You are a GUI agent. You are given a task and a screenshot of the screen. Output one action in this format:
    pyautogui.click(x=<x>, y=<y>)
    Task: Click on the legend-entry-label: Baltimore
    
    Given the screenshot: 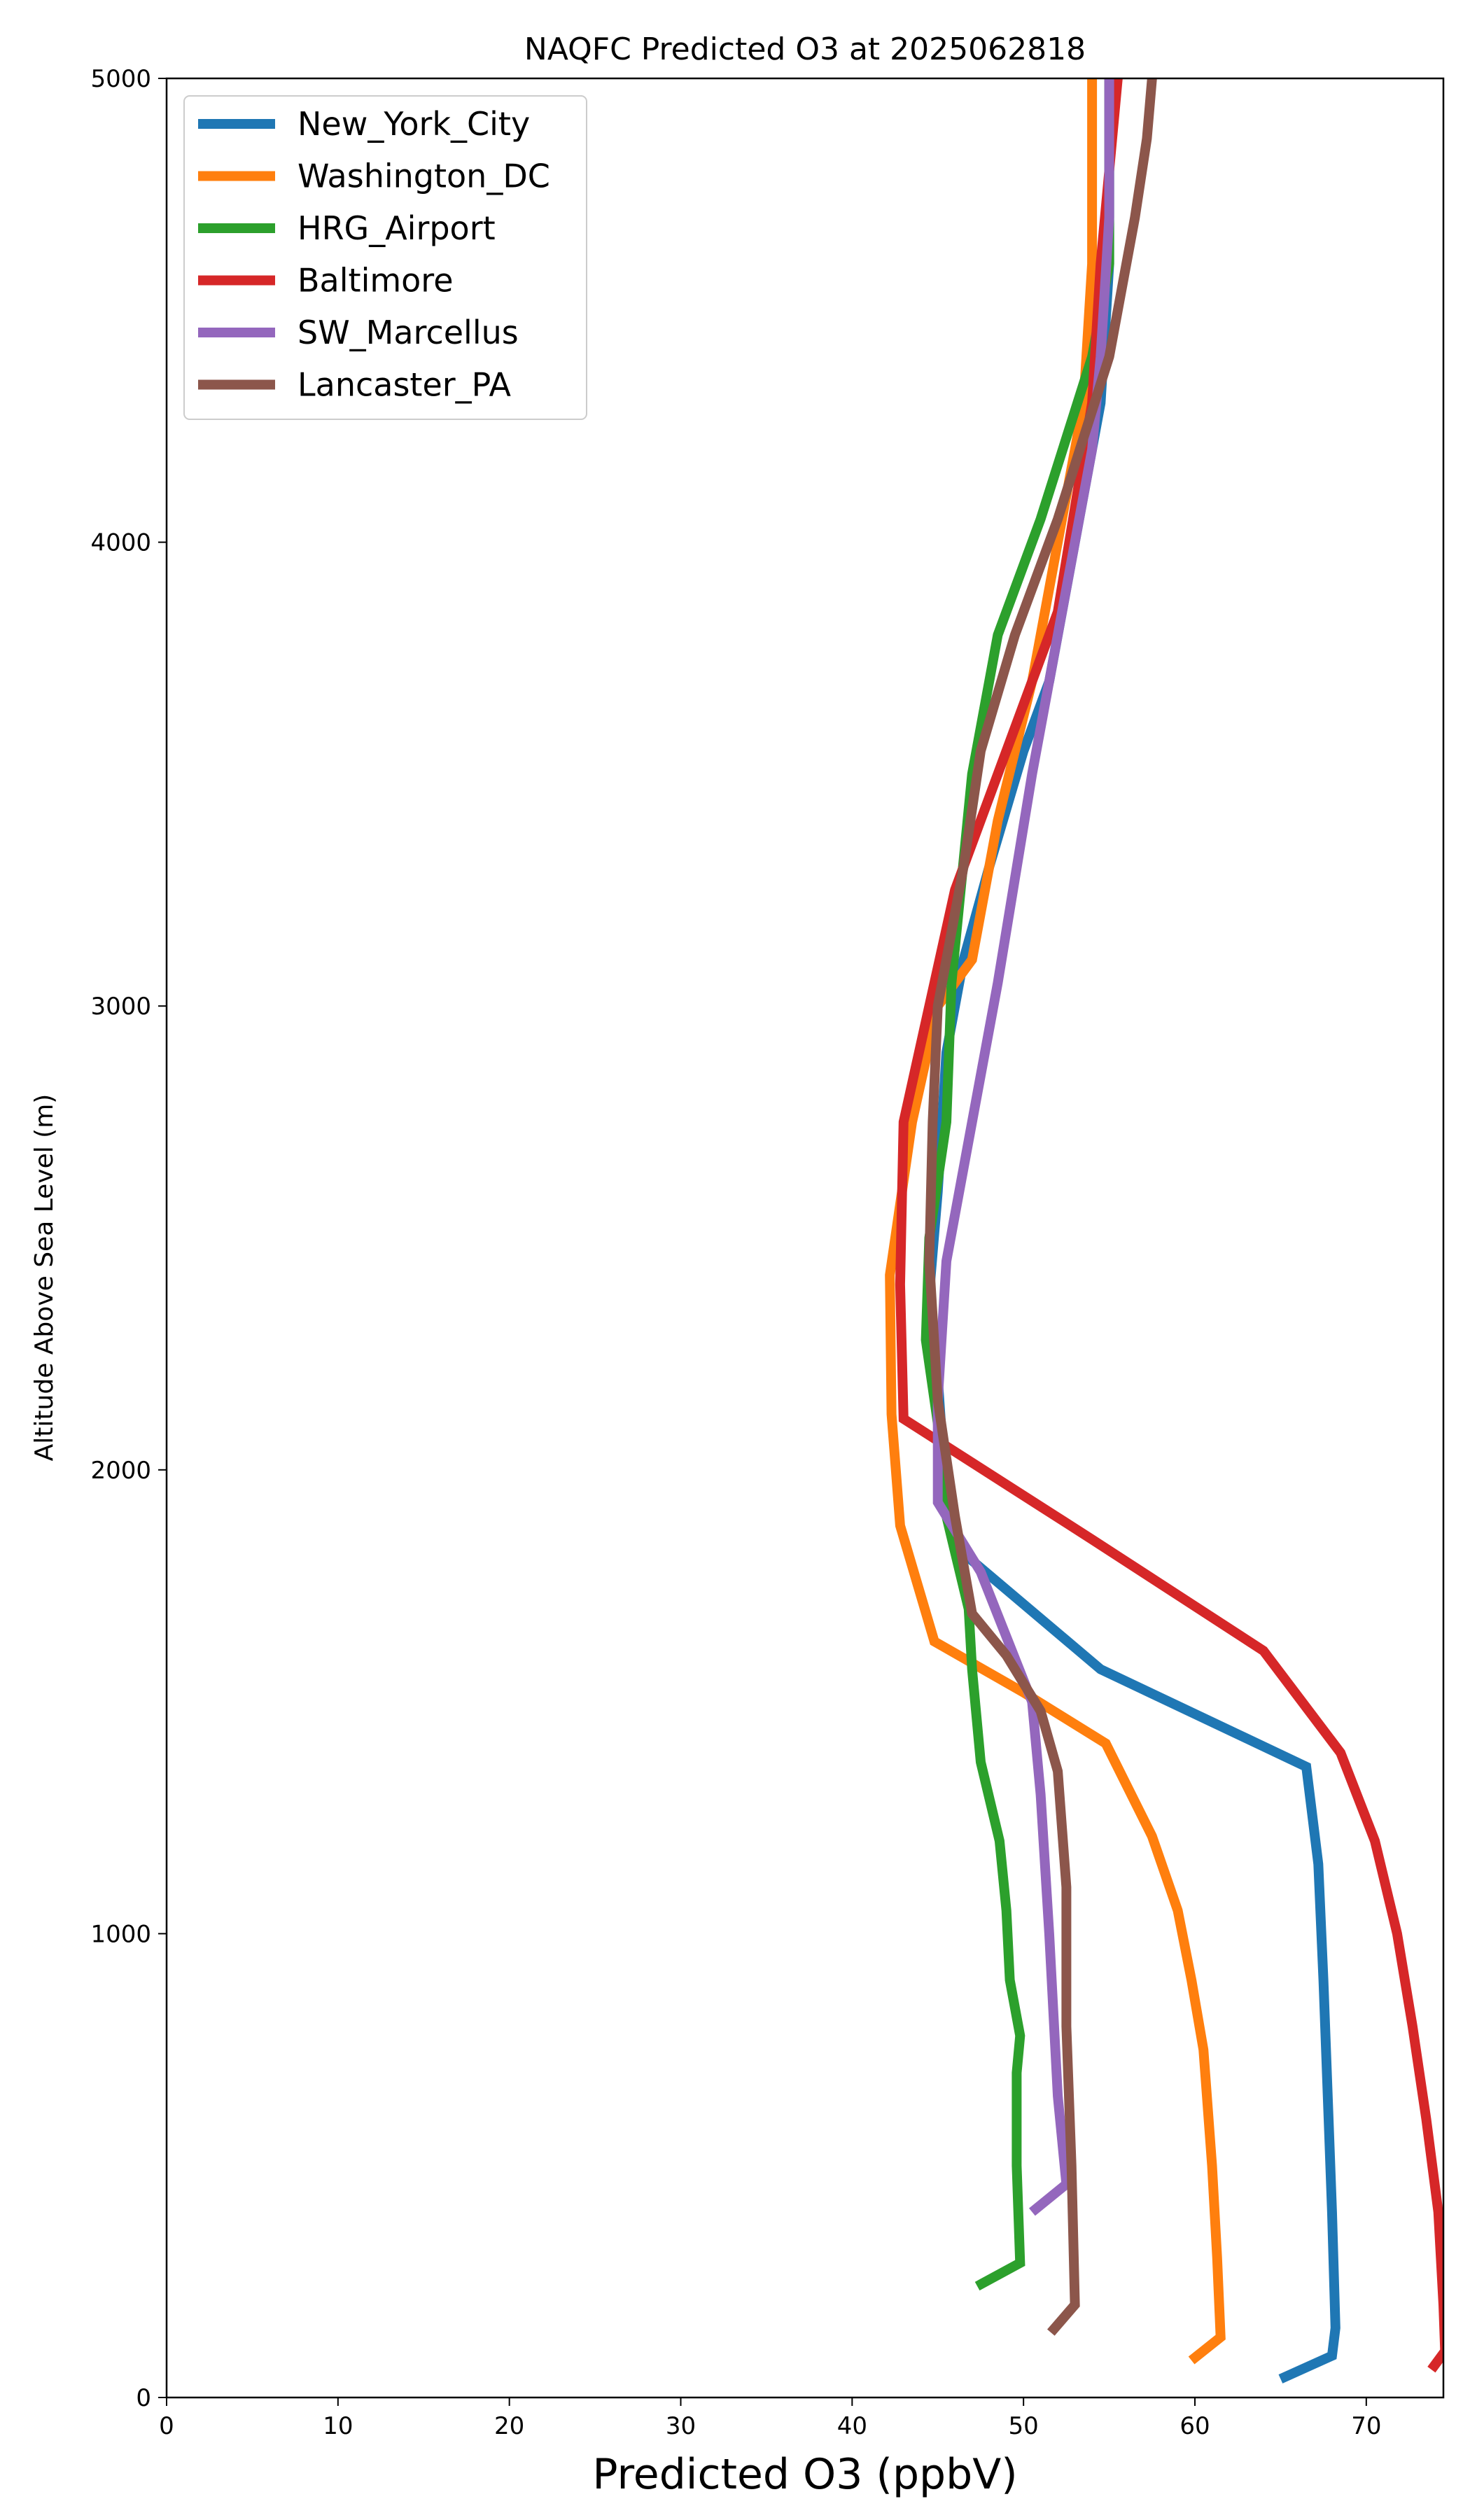 What is the action you would take?
    pyautogui.click(x=376, y=281)
    